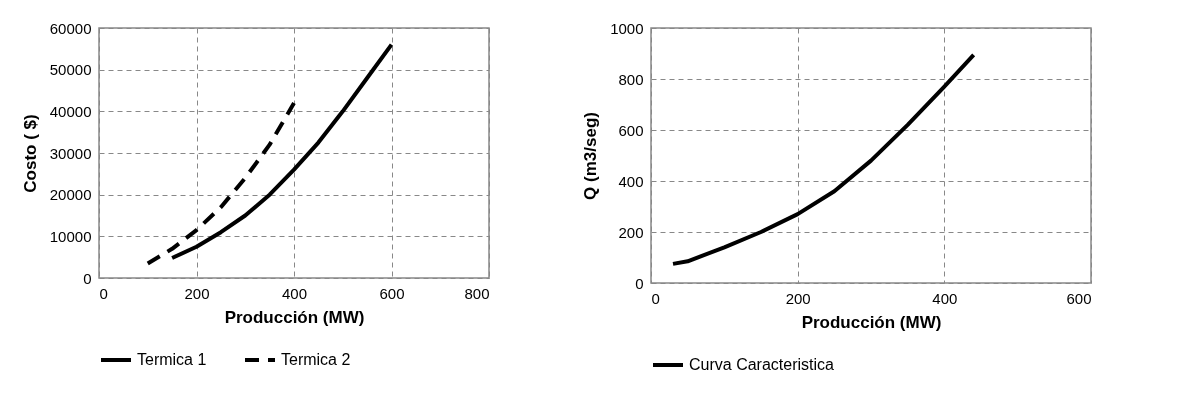 This screenshot has height=416, width=1193. Describe the element at coordinates (70, 28) in the screenshot. I see `y-tick-label: 60000` at that location.